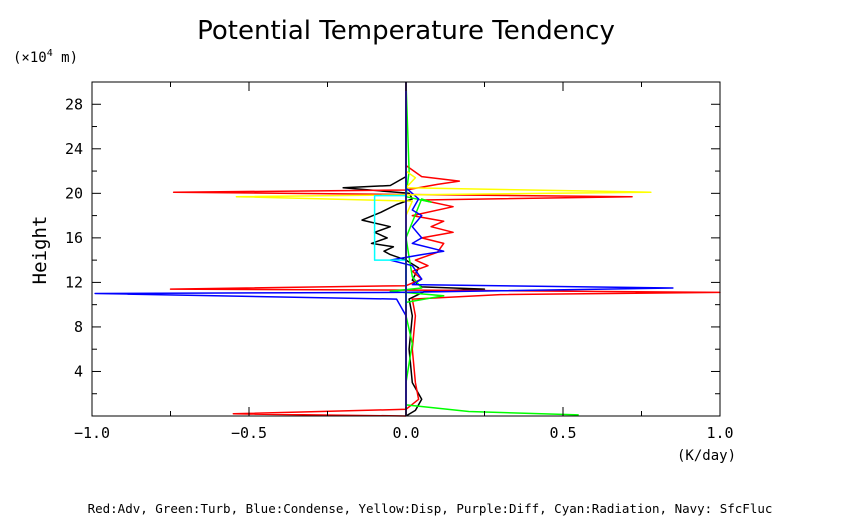 Image resolution: width=854 pixels, height=519 pixels. Describe the element at coordinates (562, 433) in the screenshot. I see `x-tick-label: 0.5` at that location.